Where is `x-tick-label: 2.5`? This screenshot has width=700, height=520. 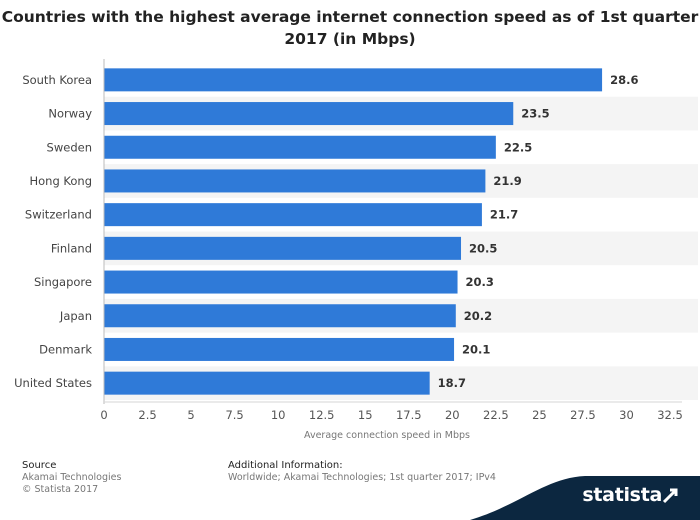
x-tick-label: 2.5 is located at coordinates (147, 415).